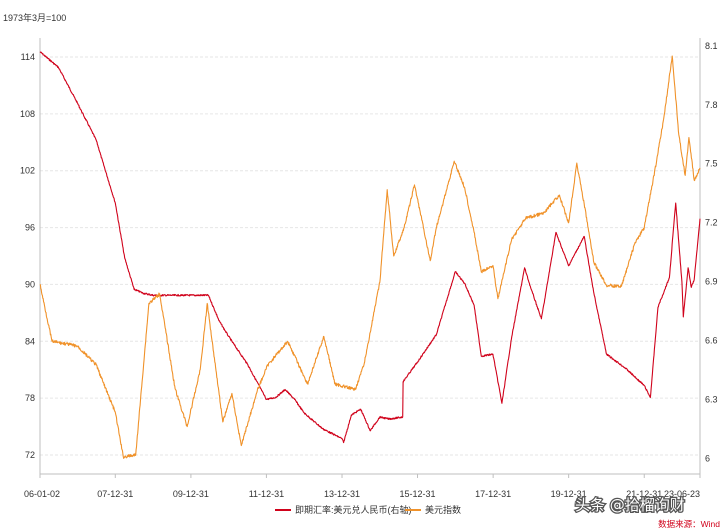  Describe the element at coordinates (27, 256) in the screenshot. I see `left-axis-ticks: 72 78 84 90 96 102 108 114` at that location.